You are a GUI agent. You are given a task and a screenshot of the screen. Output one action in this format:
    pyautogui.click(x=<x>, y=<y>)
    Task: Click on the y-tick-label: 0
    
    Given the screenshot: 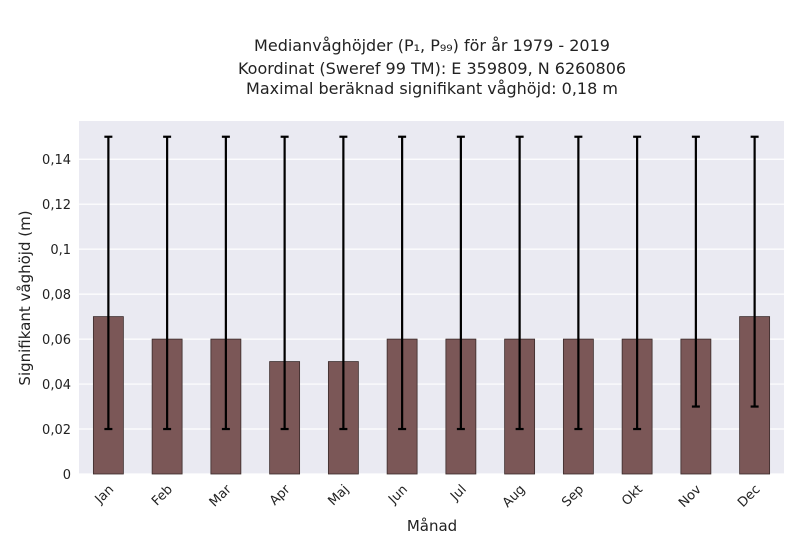 What is the action you would take?
    pyautogui.click(x=67, y=475)
    